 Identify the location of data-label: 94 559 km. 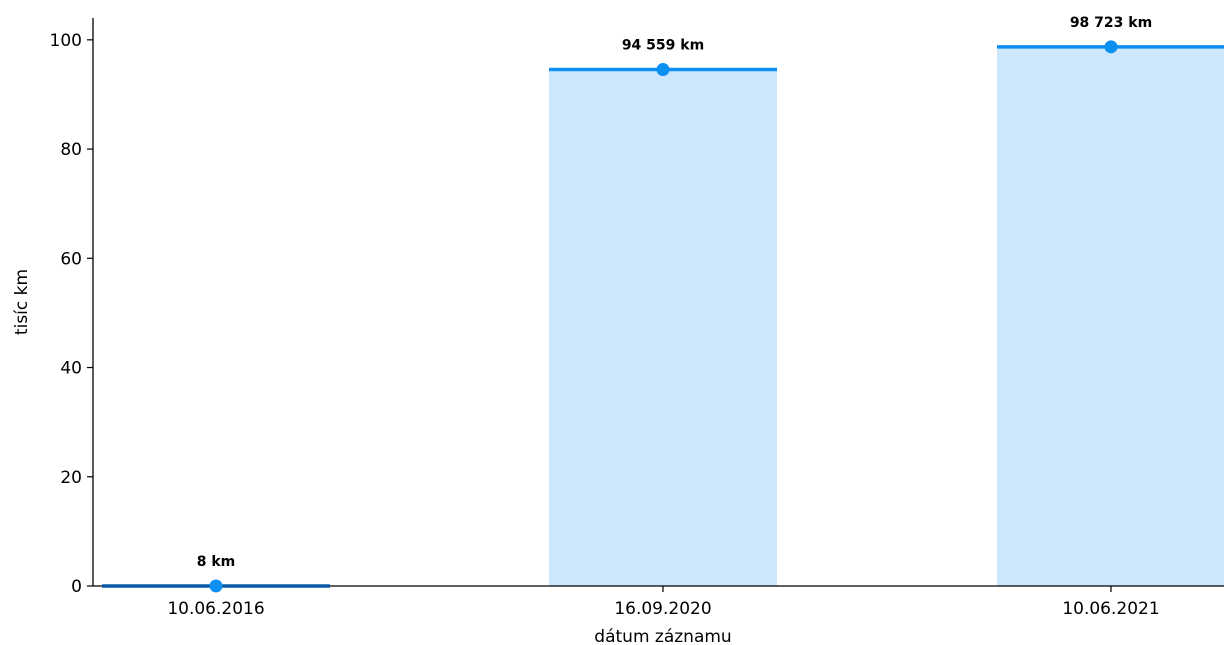
(663, 46).